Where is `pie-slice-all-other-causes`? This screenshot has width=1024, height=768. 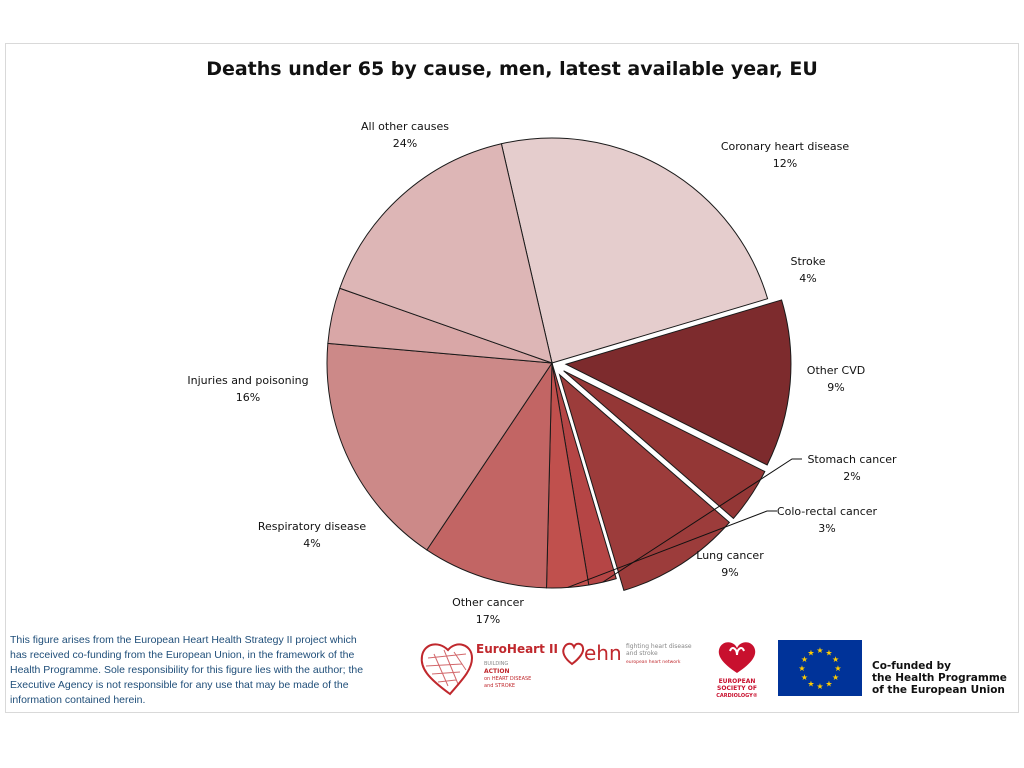 pie-slice-all-other-causes is located at coordinates (634, 250).